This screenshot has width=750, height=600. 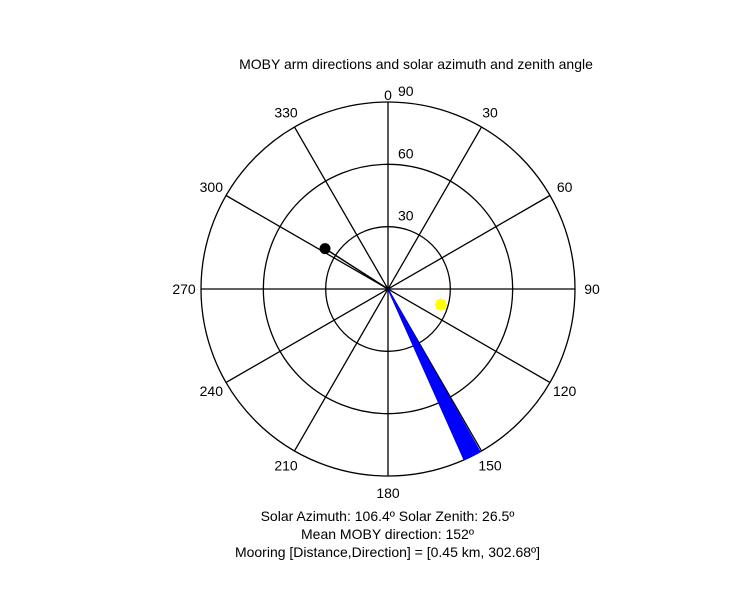 What do you see at coordinates (286, 112) in the screenshot?
I see `angle-label-330: 330` at bounding box center [286, 112].